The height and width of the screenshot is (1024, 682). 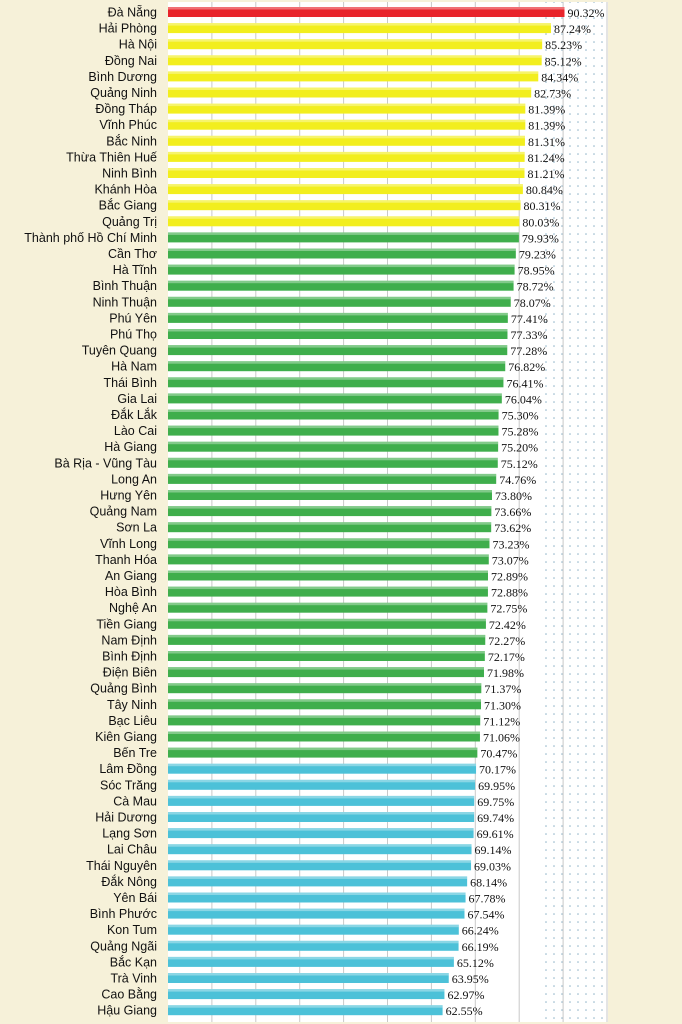 I want to click on category-label: Phú Yên, so click(x=133, y=318).